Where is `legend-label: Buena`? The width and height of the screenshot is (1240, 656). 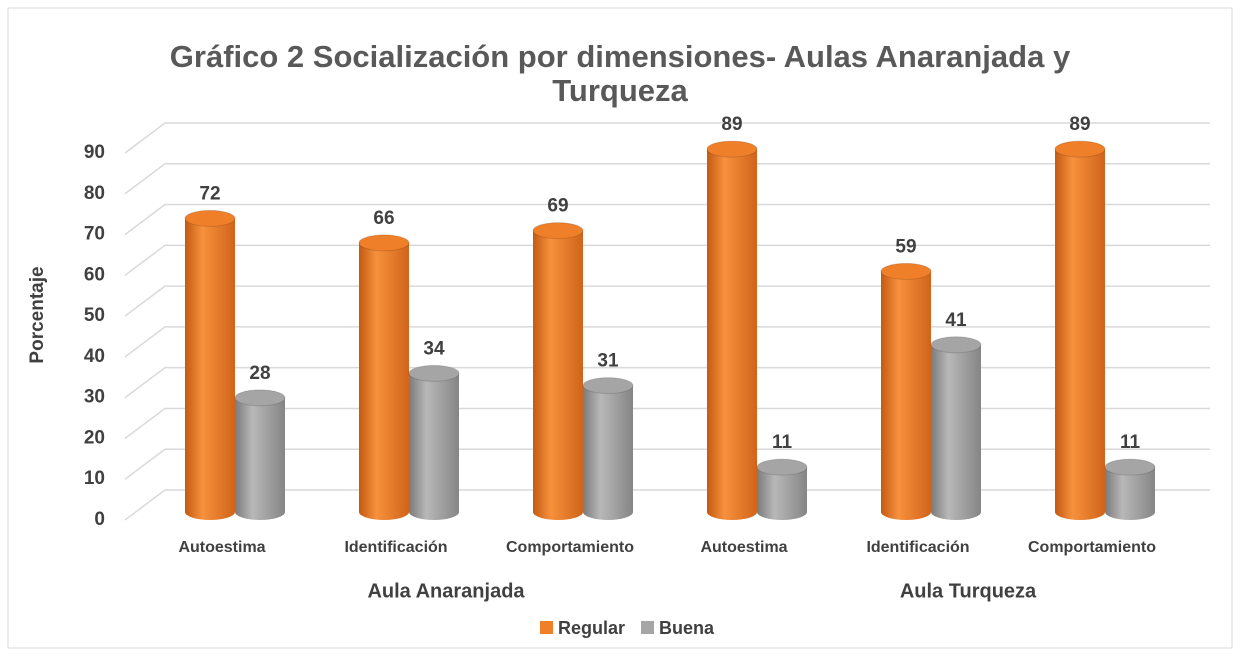
legend-label: Buena is located at coordinates (687, 628).